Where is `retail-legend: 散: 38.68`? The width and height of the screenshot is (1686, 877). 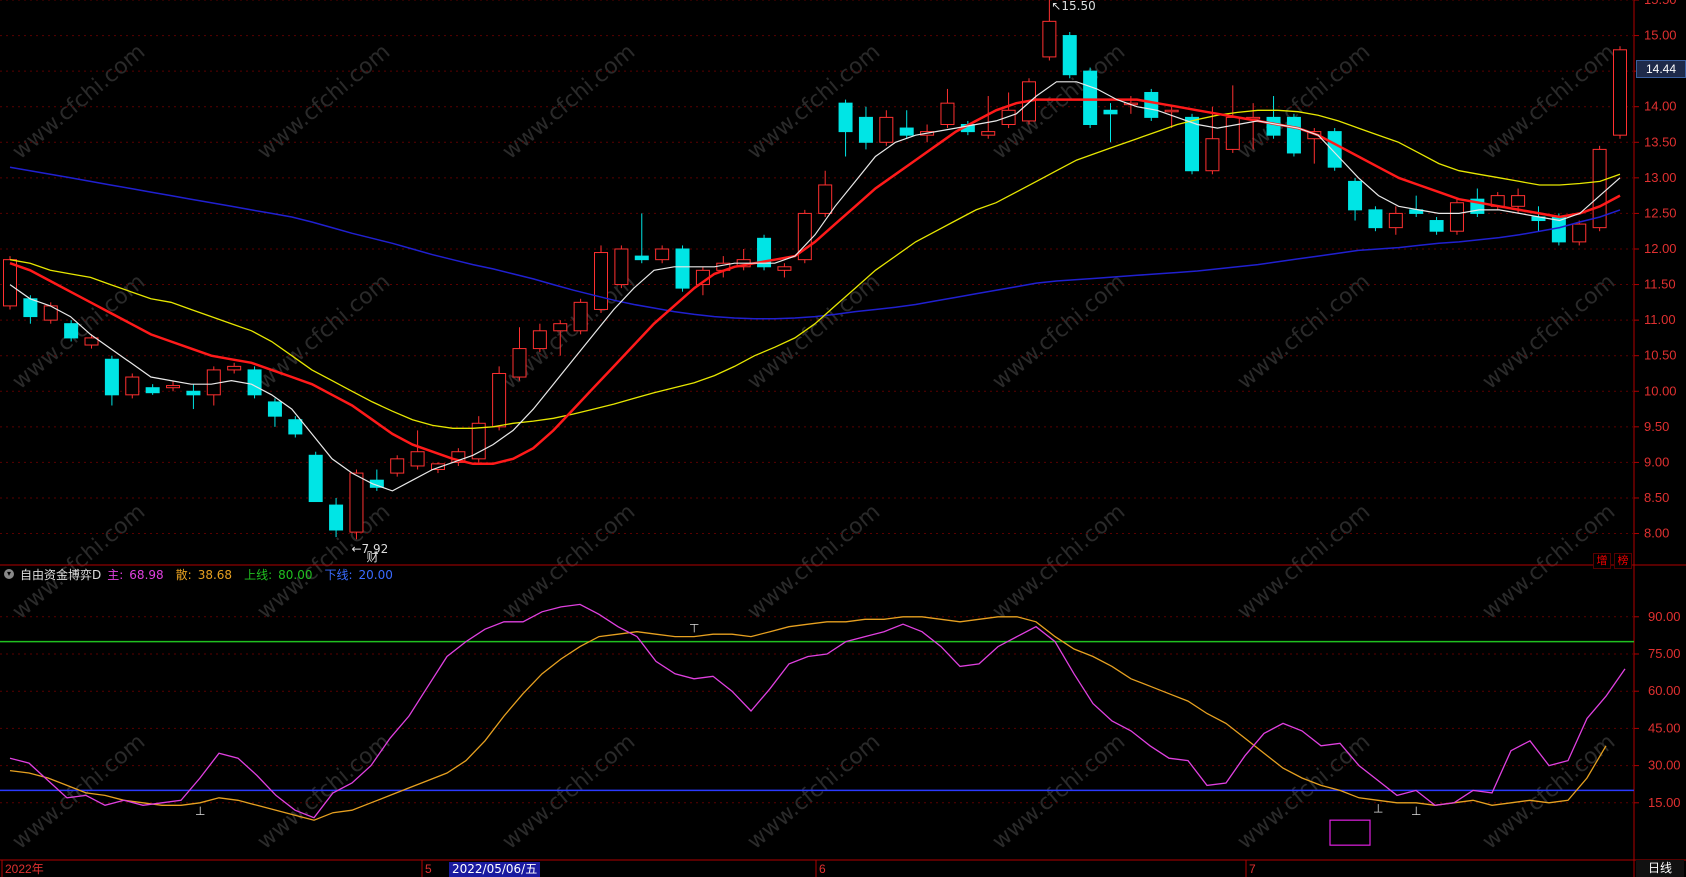
retail-legend: 散: 38.68 is located at coordinates (207, 574).